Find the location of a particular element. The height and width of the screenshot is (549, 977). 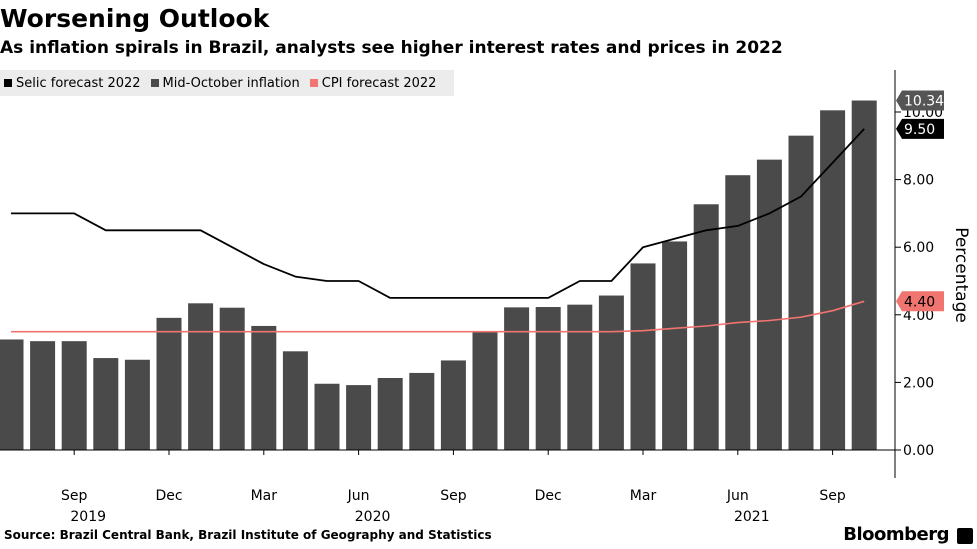

end-label-selic: 9.50 is located at coordinates (920, 128).